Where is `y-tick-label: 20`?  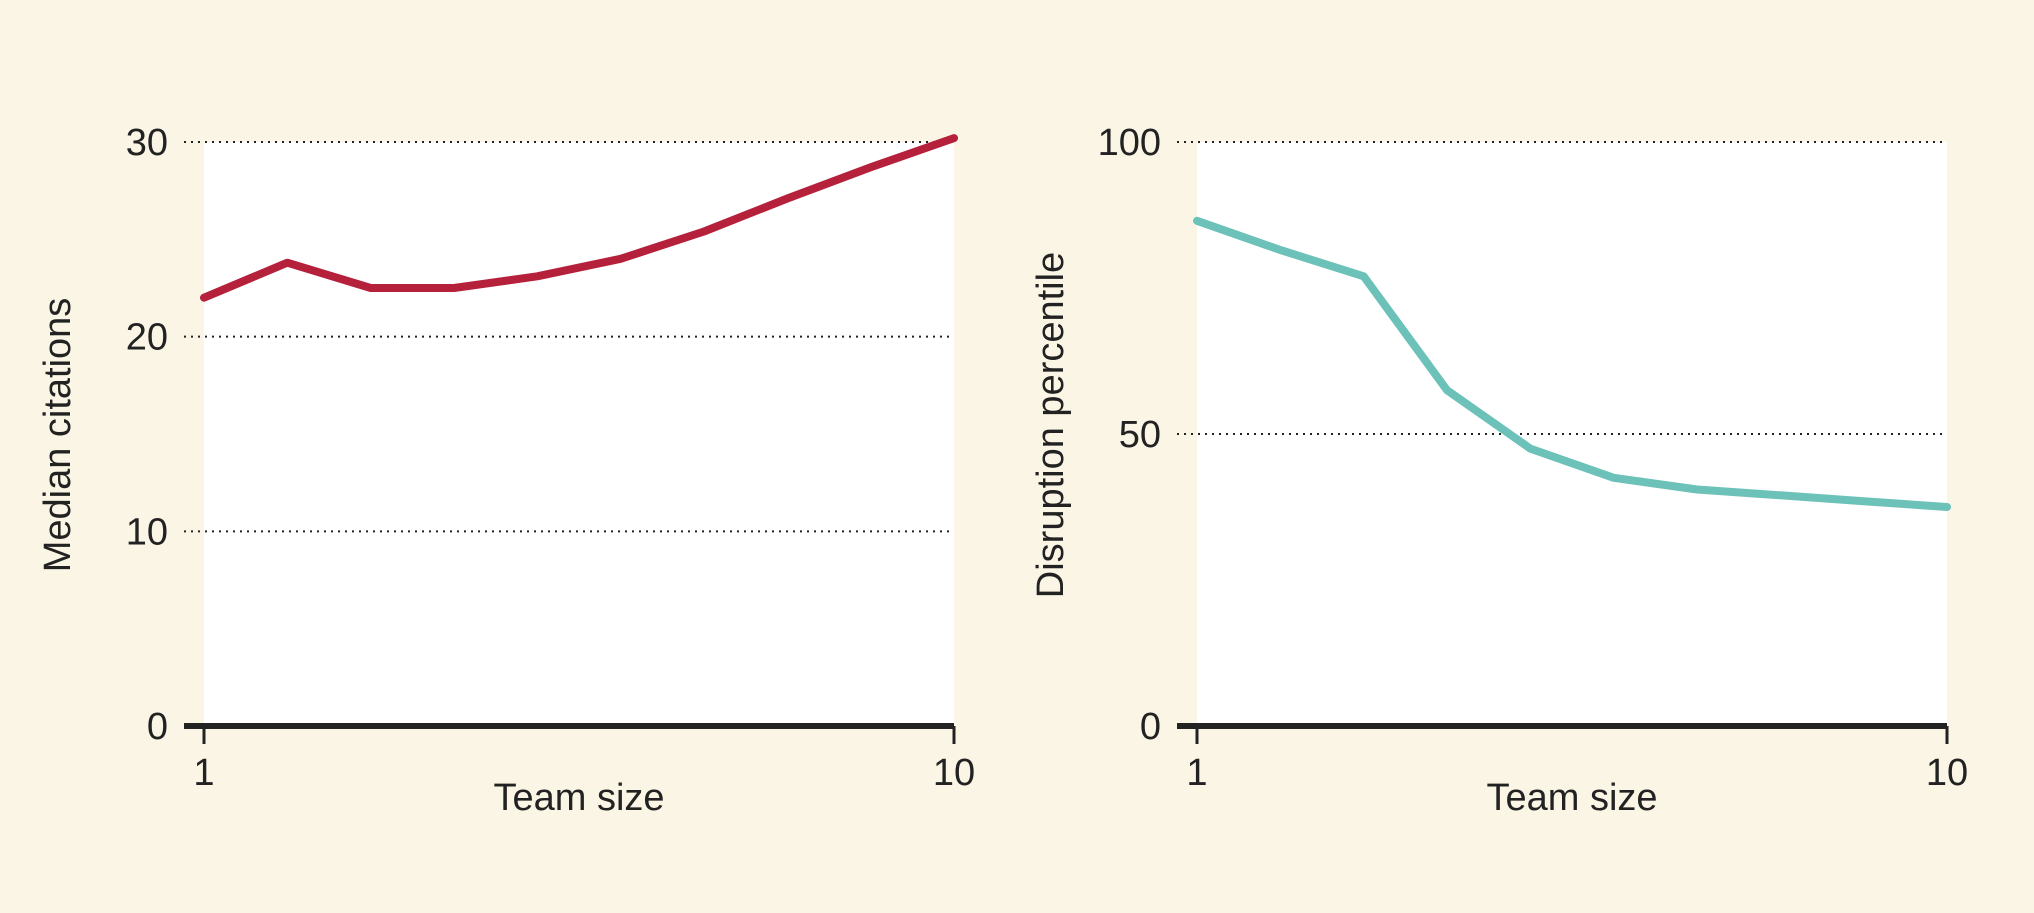 y-tick-label: 20 is located at coordinates (147, 338).